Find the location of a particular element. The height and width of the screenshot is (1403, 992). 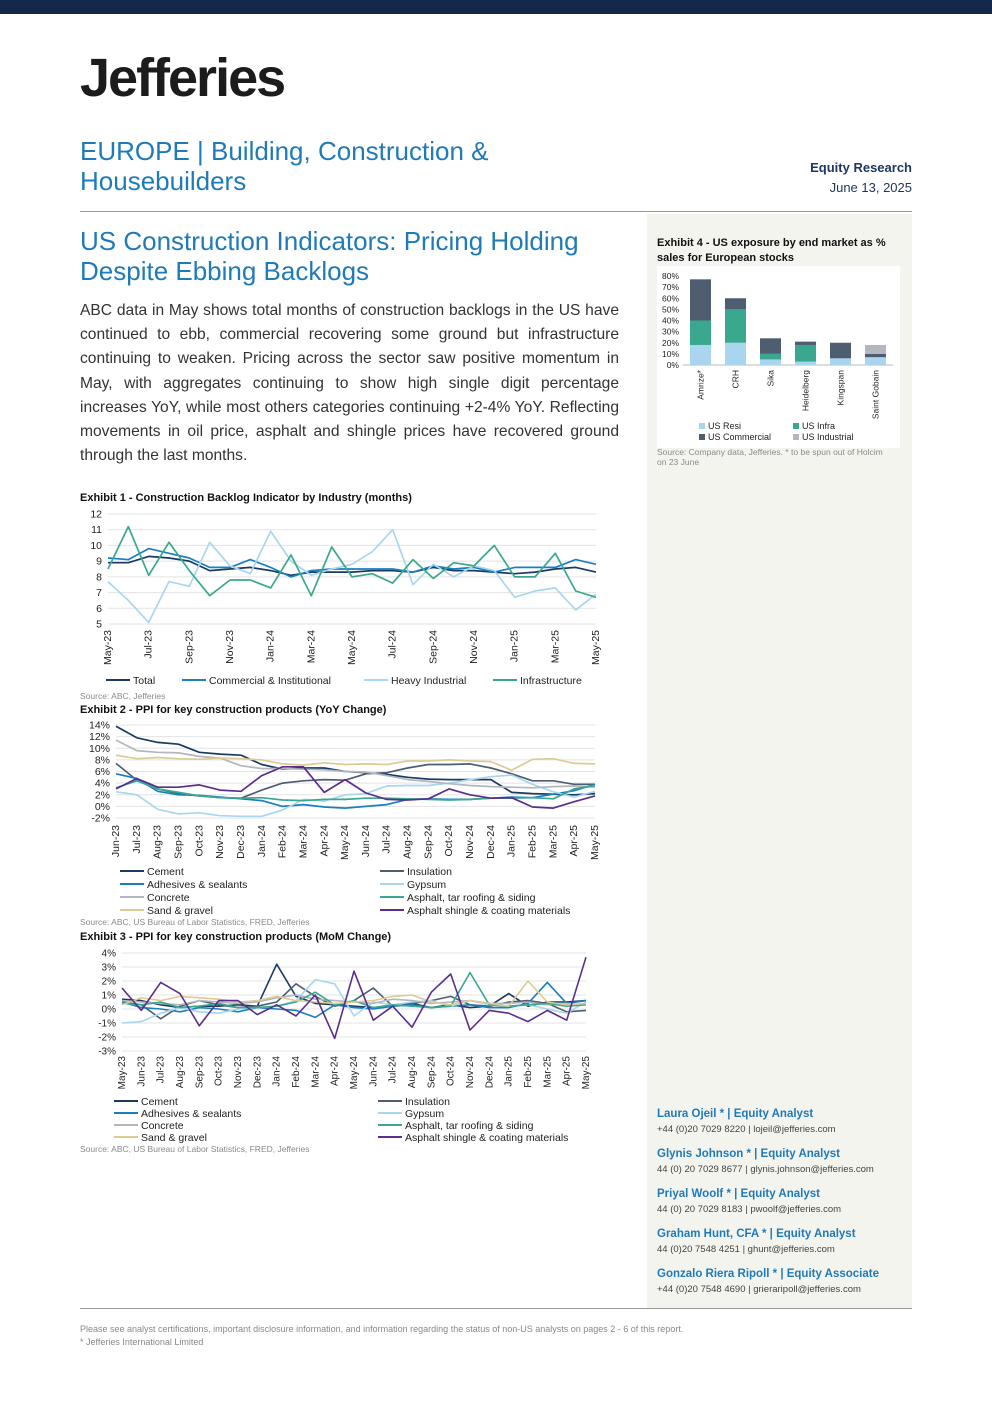

y-tick-label: 9 is located at coordinates (99, 562).